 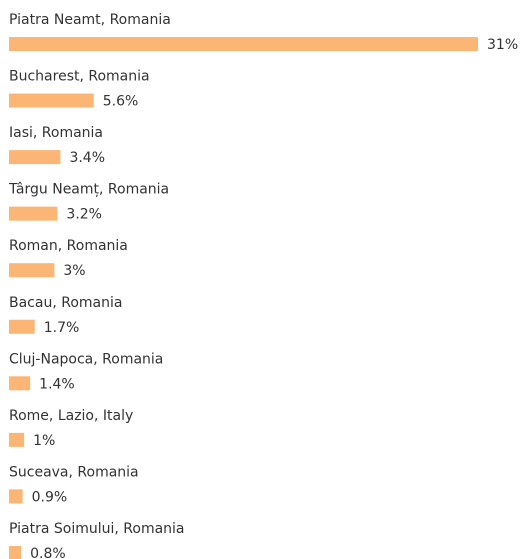 I want to click on value-label: 31%, so click(x=502, y=45).